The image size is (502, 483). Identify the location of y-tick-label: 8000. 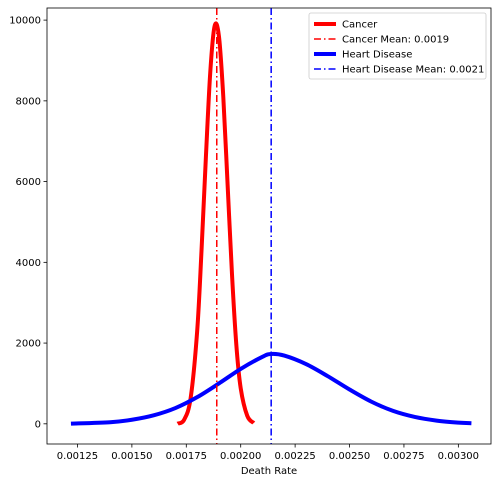
(28, 101).